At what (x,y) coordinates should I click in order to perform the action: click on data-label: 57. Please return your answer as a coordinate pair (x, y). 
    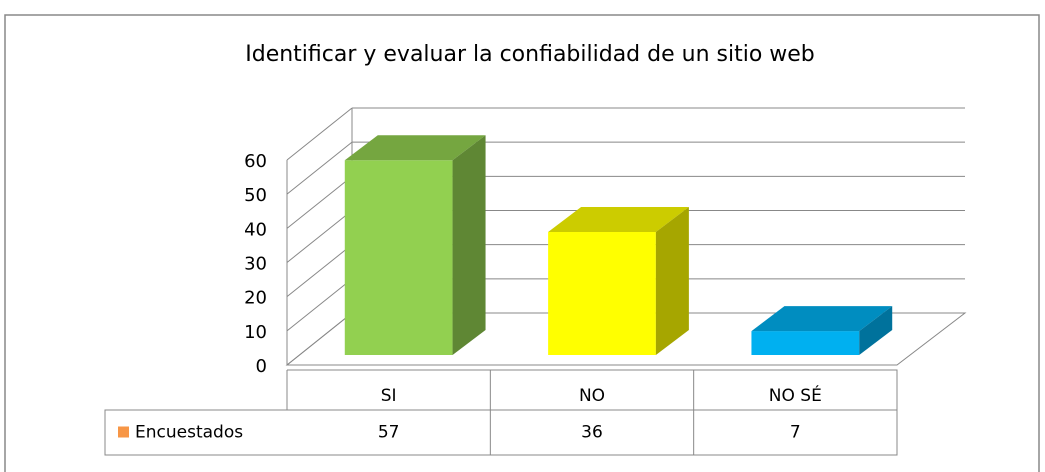
    Looking at the image, I should click on (389, 433).